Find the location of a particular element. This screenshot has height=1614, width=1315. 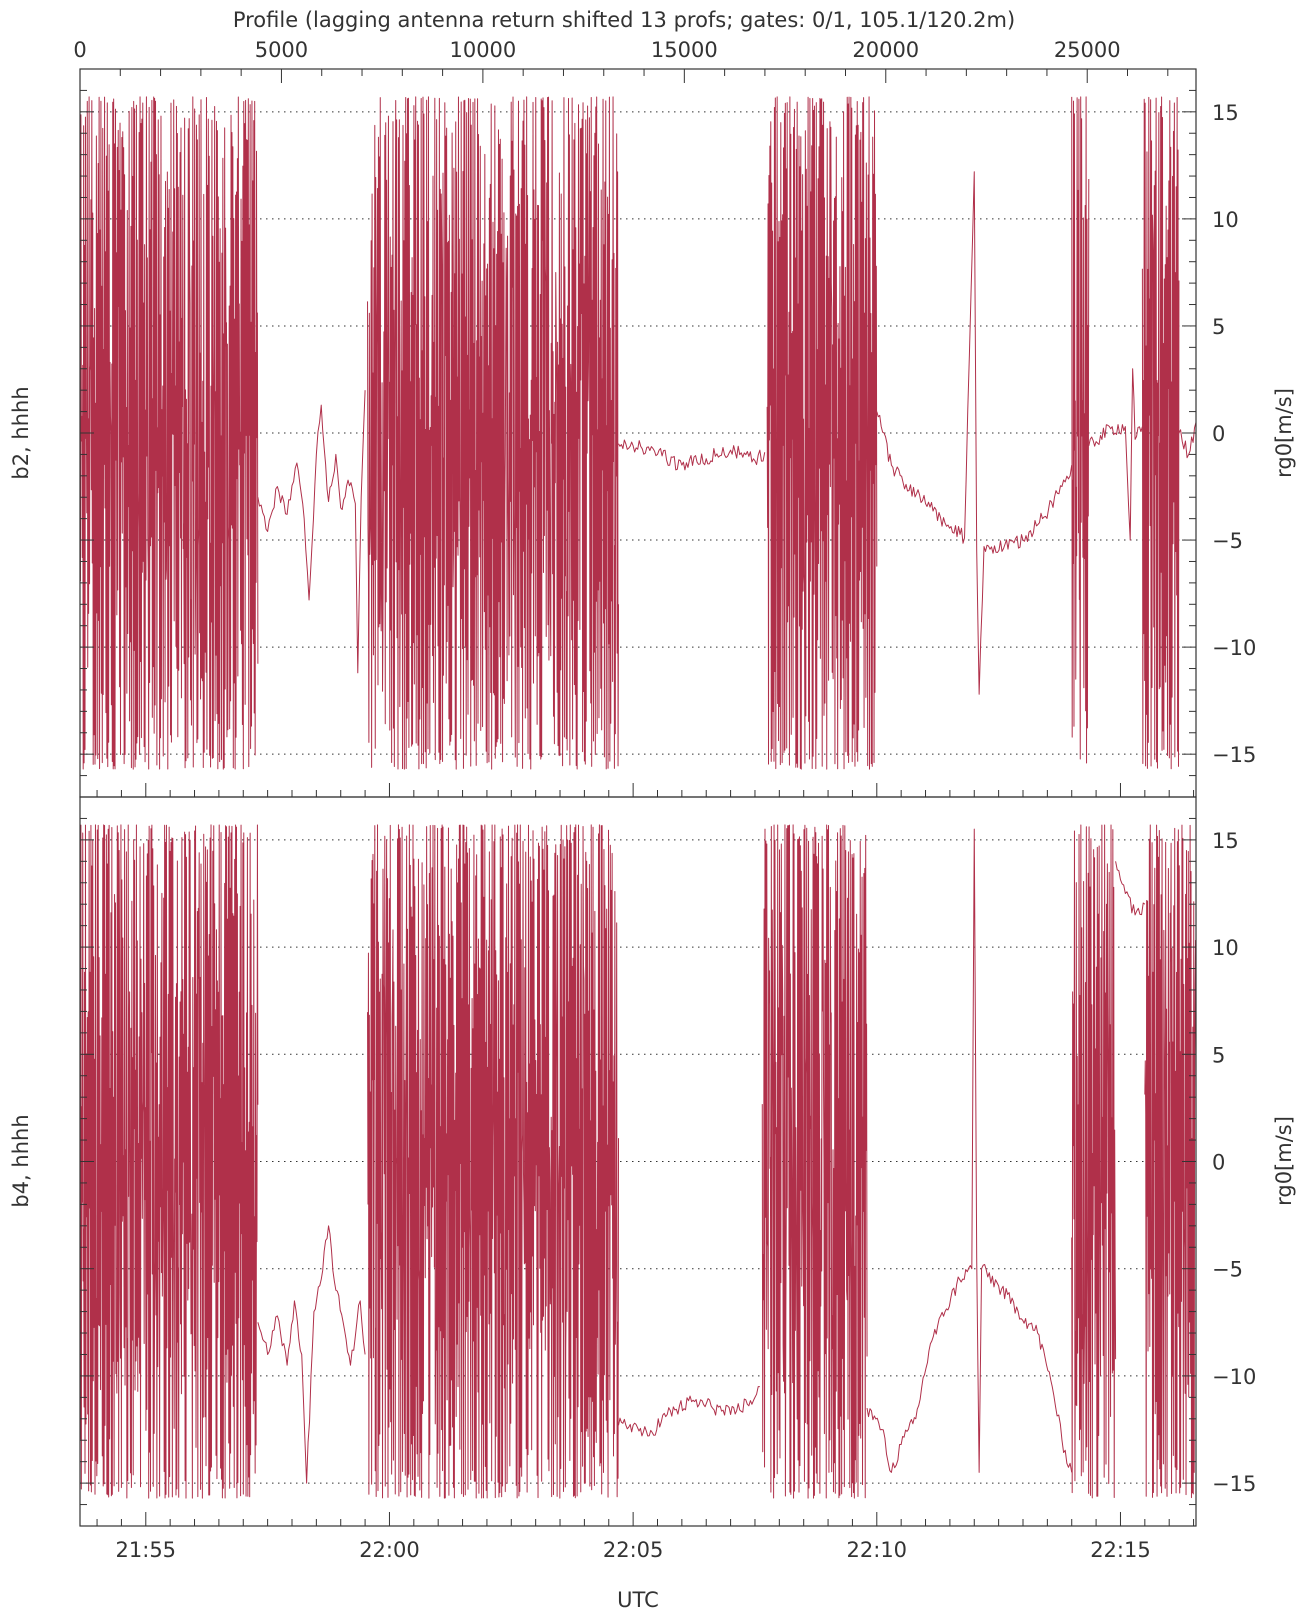

panel-label-b4: b4, hhhh is located at coordinates (21, 1160).